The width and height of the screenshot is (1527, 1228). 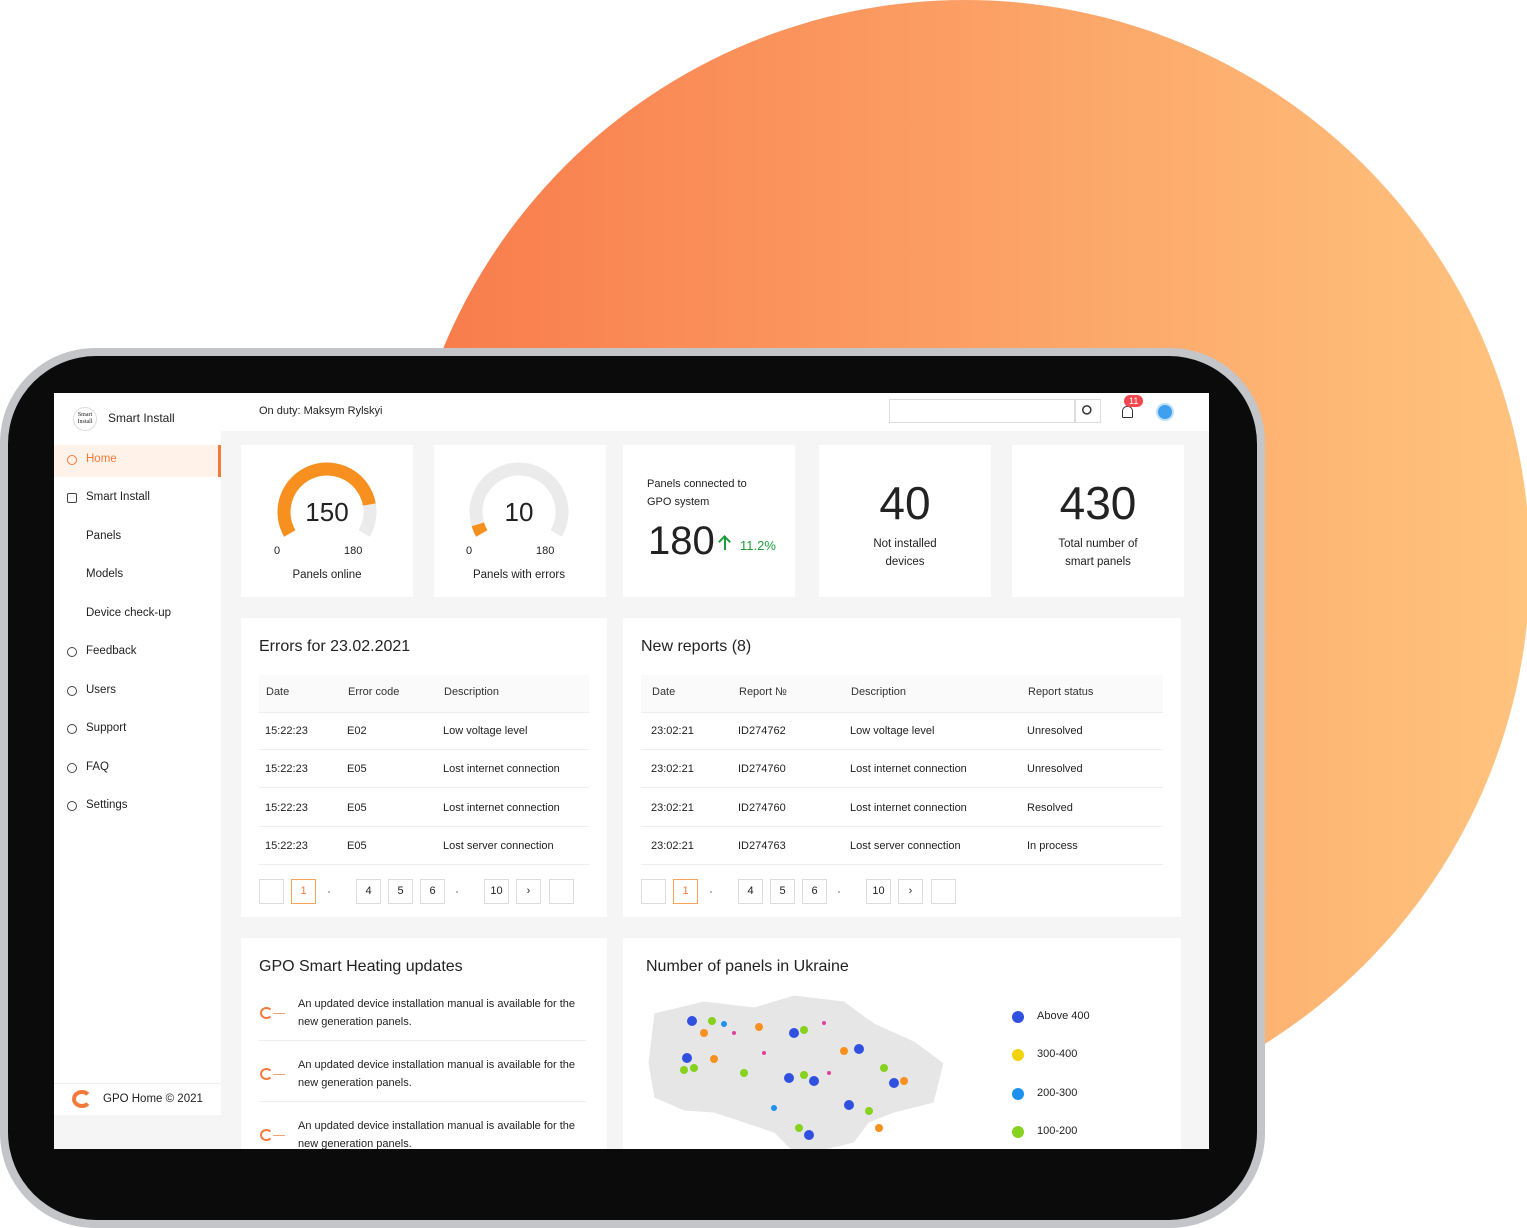 What do you see at coordinates (101, 690) in the screenshot?
I see `menu-item: Users` at bounding box center [101, 690].